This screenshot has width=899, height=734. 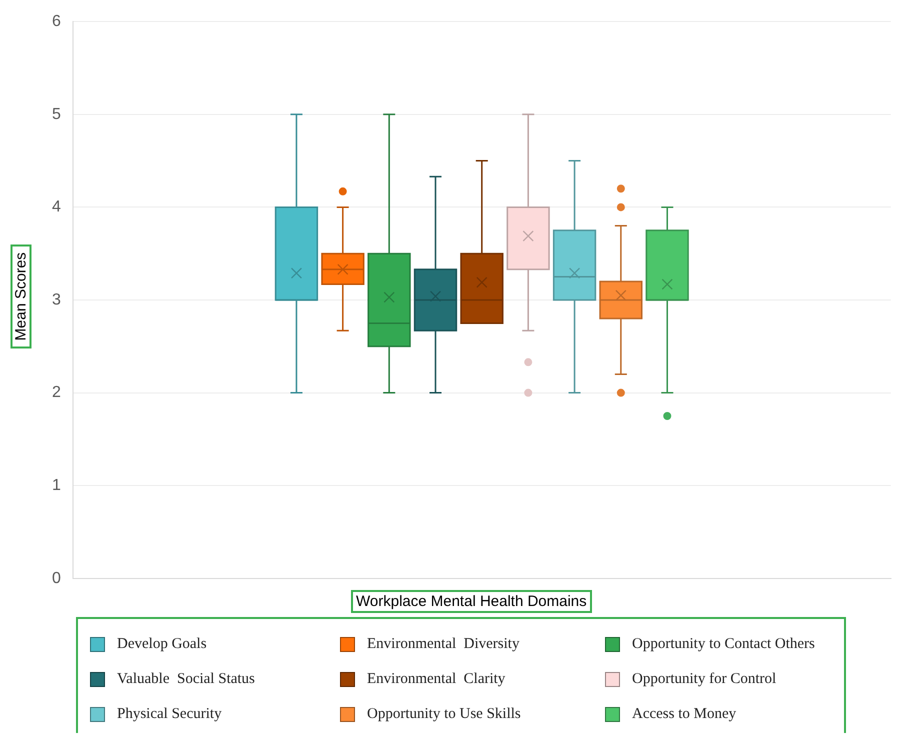 What do you see at coordinates (56, 393) in the screenshot?
I see `y-tick-label: 2` at bounding box center [56, 393].